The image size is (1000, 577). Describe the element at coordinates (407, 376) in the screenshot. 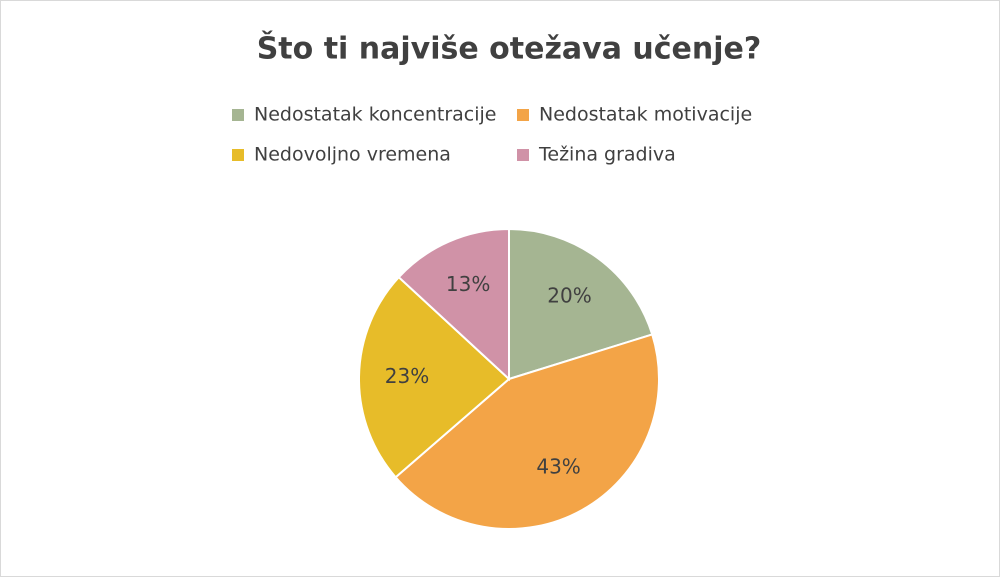

I see `data-label: 23%` at that location.